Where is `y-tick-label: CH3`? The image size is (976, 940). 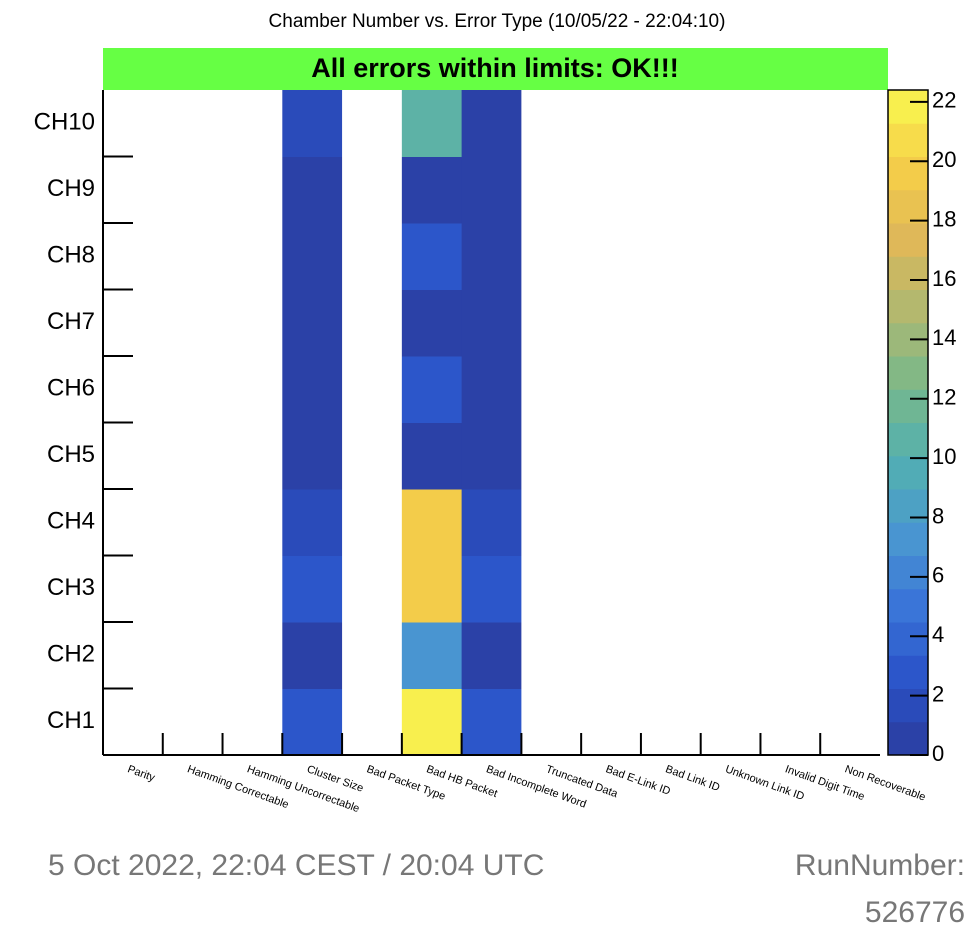
y-tick-label: CH3 is located at coordinates (71, 587).